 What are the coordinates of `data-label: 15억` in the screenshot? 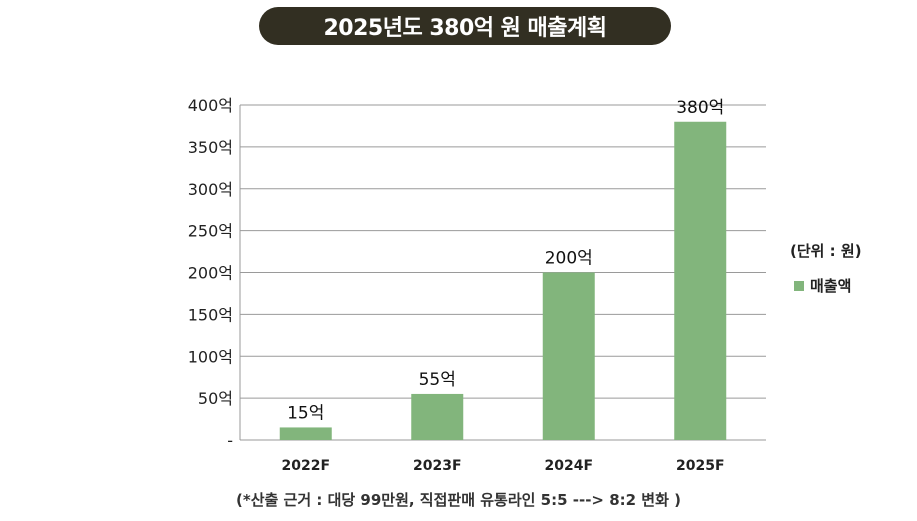 It's located at (305, 413).